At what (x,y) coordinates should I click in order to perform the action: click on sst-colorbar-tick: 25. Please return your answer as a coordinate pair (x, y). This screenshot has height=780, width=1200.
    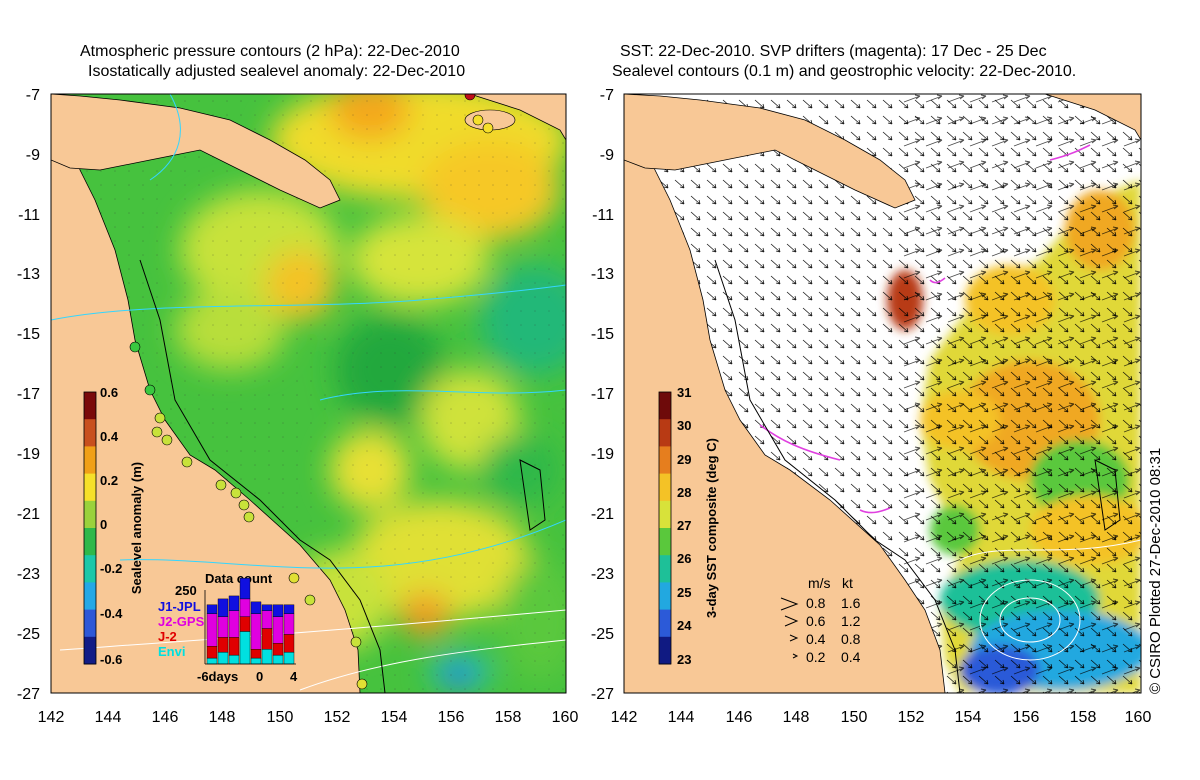
    Looking at the image, I should click on (684, 592).